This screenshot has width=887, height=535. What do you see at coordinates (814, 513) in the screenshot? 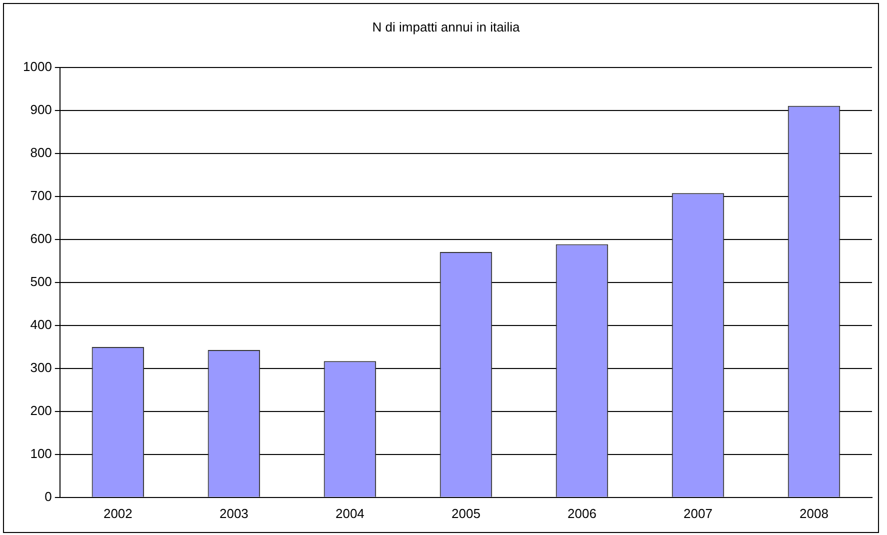
I see `x-tick-label: 2008` at bounding box center [814, 513].